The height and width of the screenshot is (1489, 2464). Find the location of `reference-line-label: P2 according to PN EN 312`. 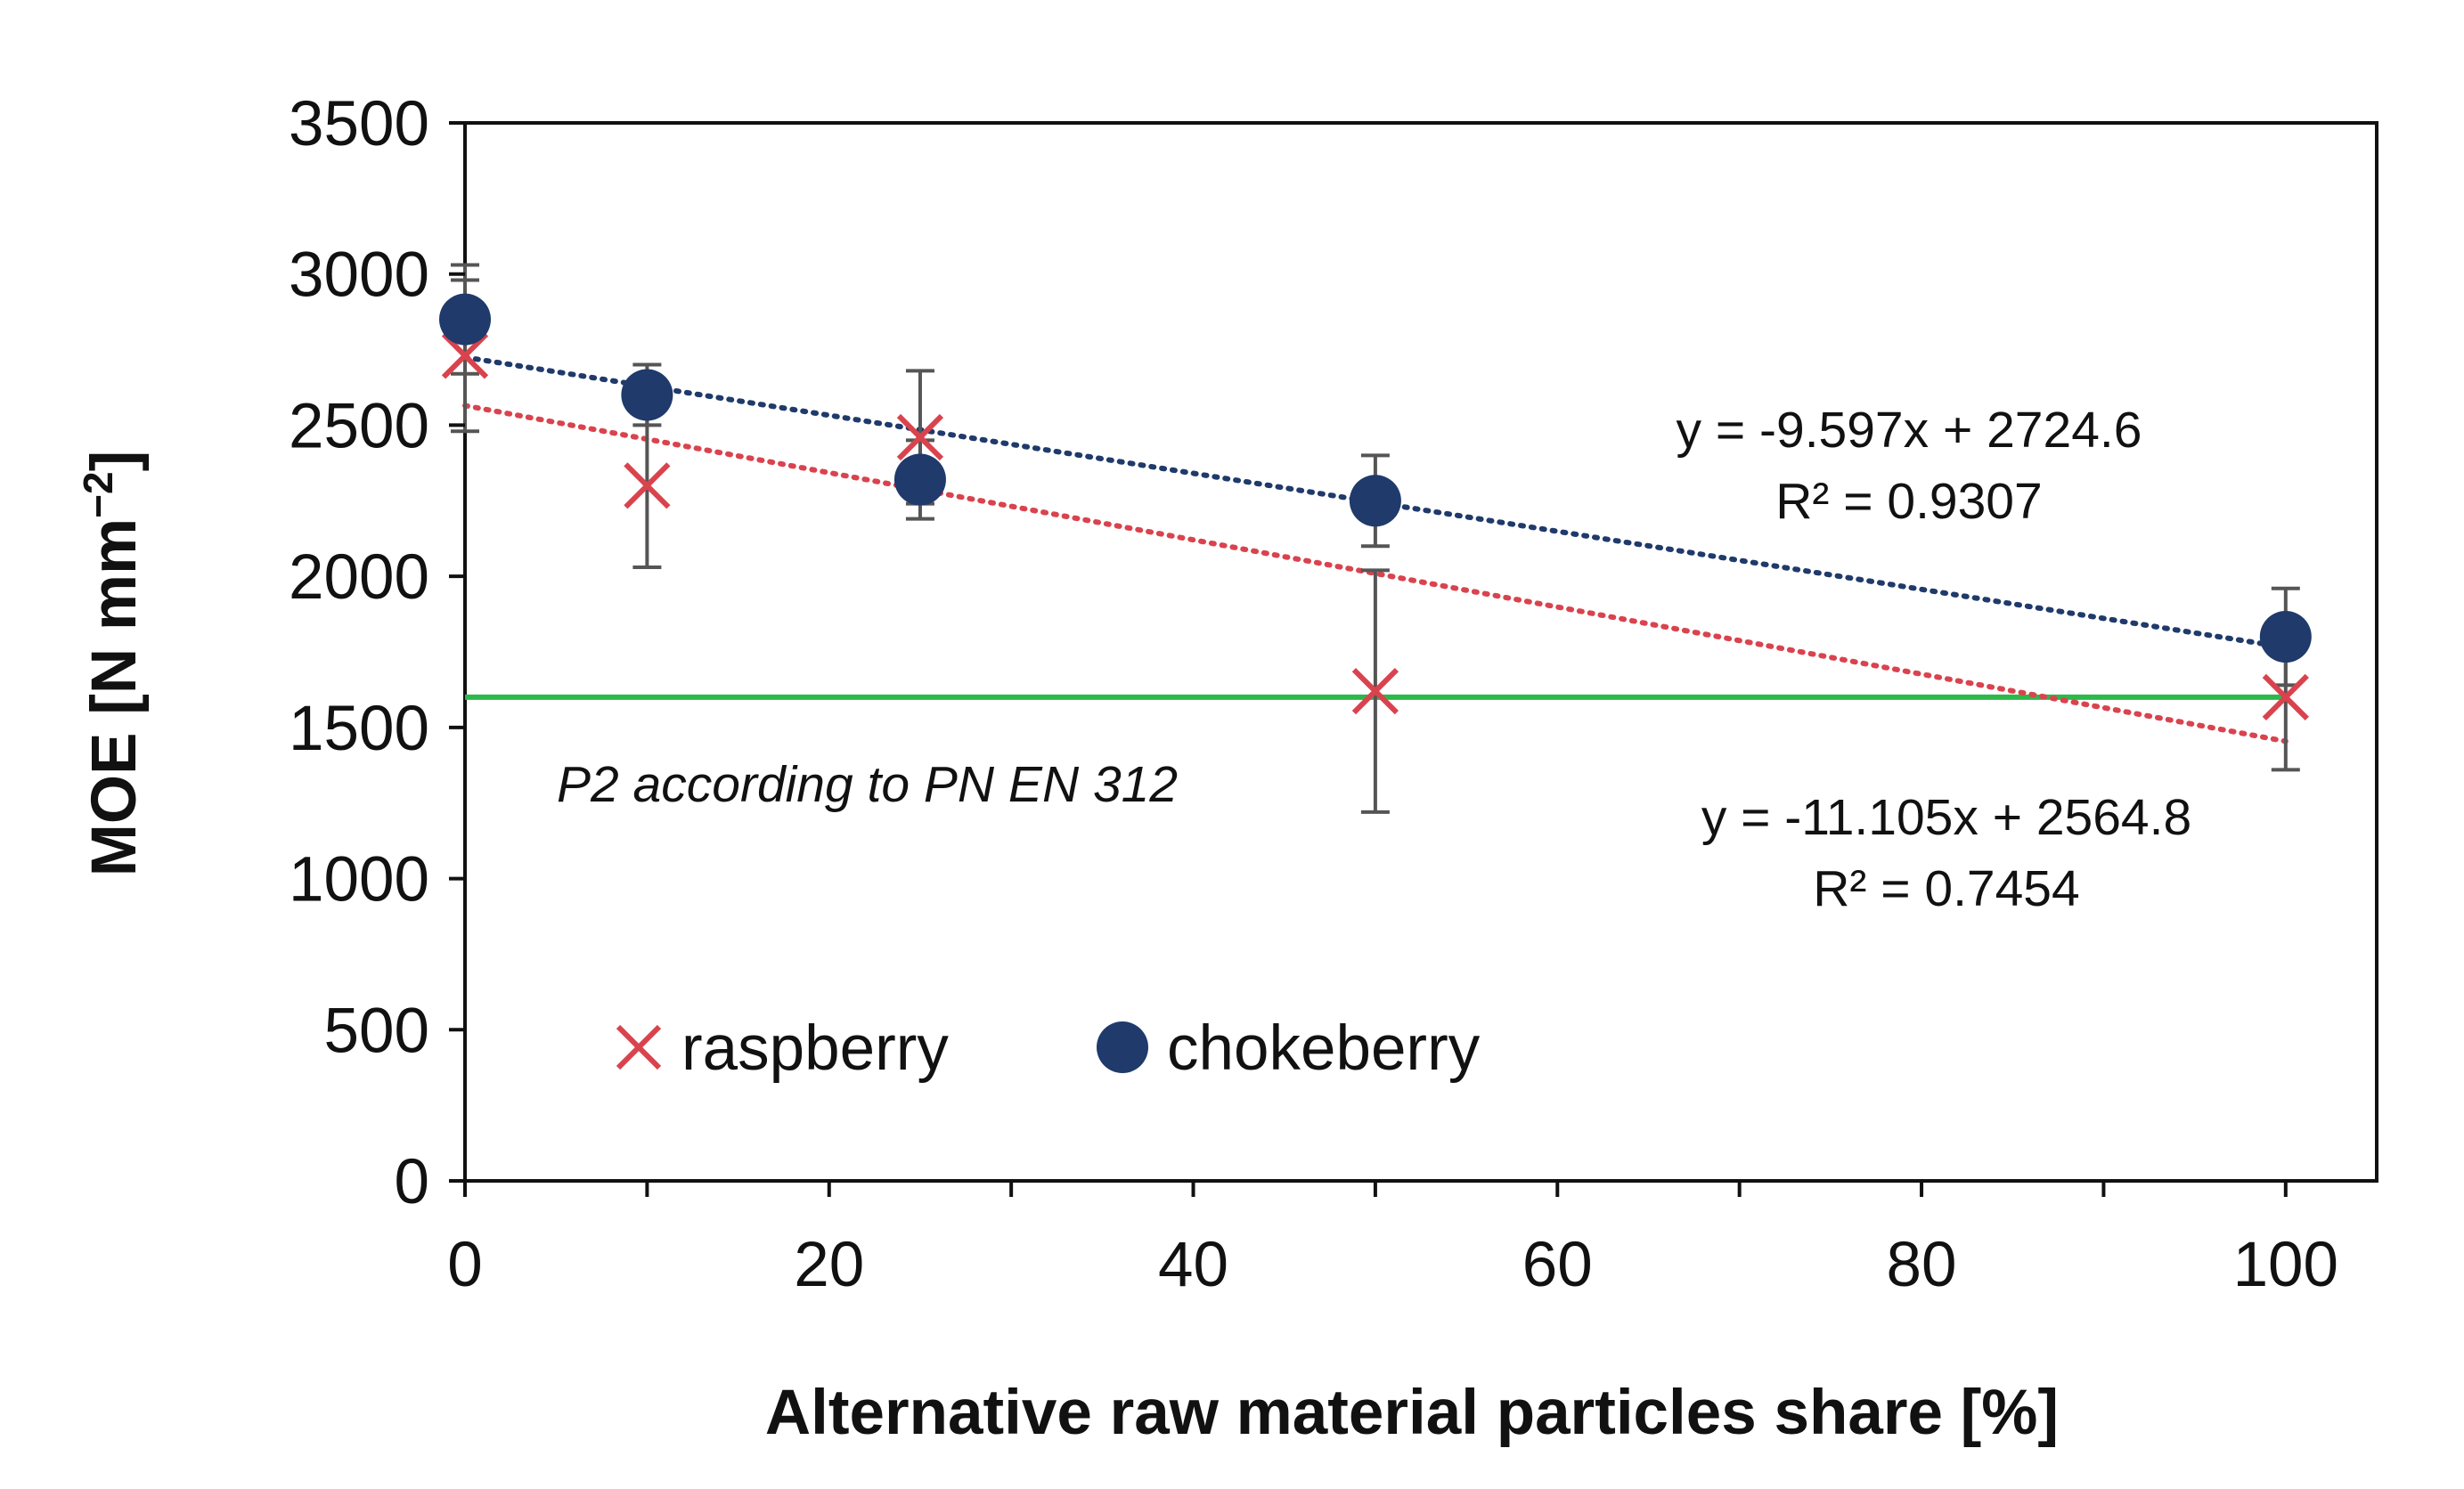

reference-line-label: P2 according to PN EN 312 is located at coordinates (868, 784).